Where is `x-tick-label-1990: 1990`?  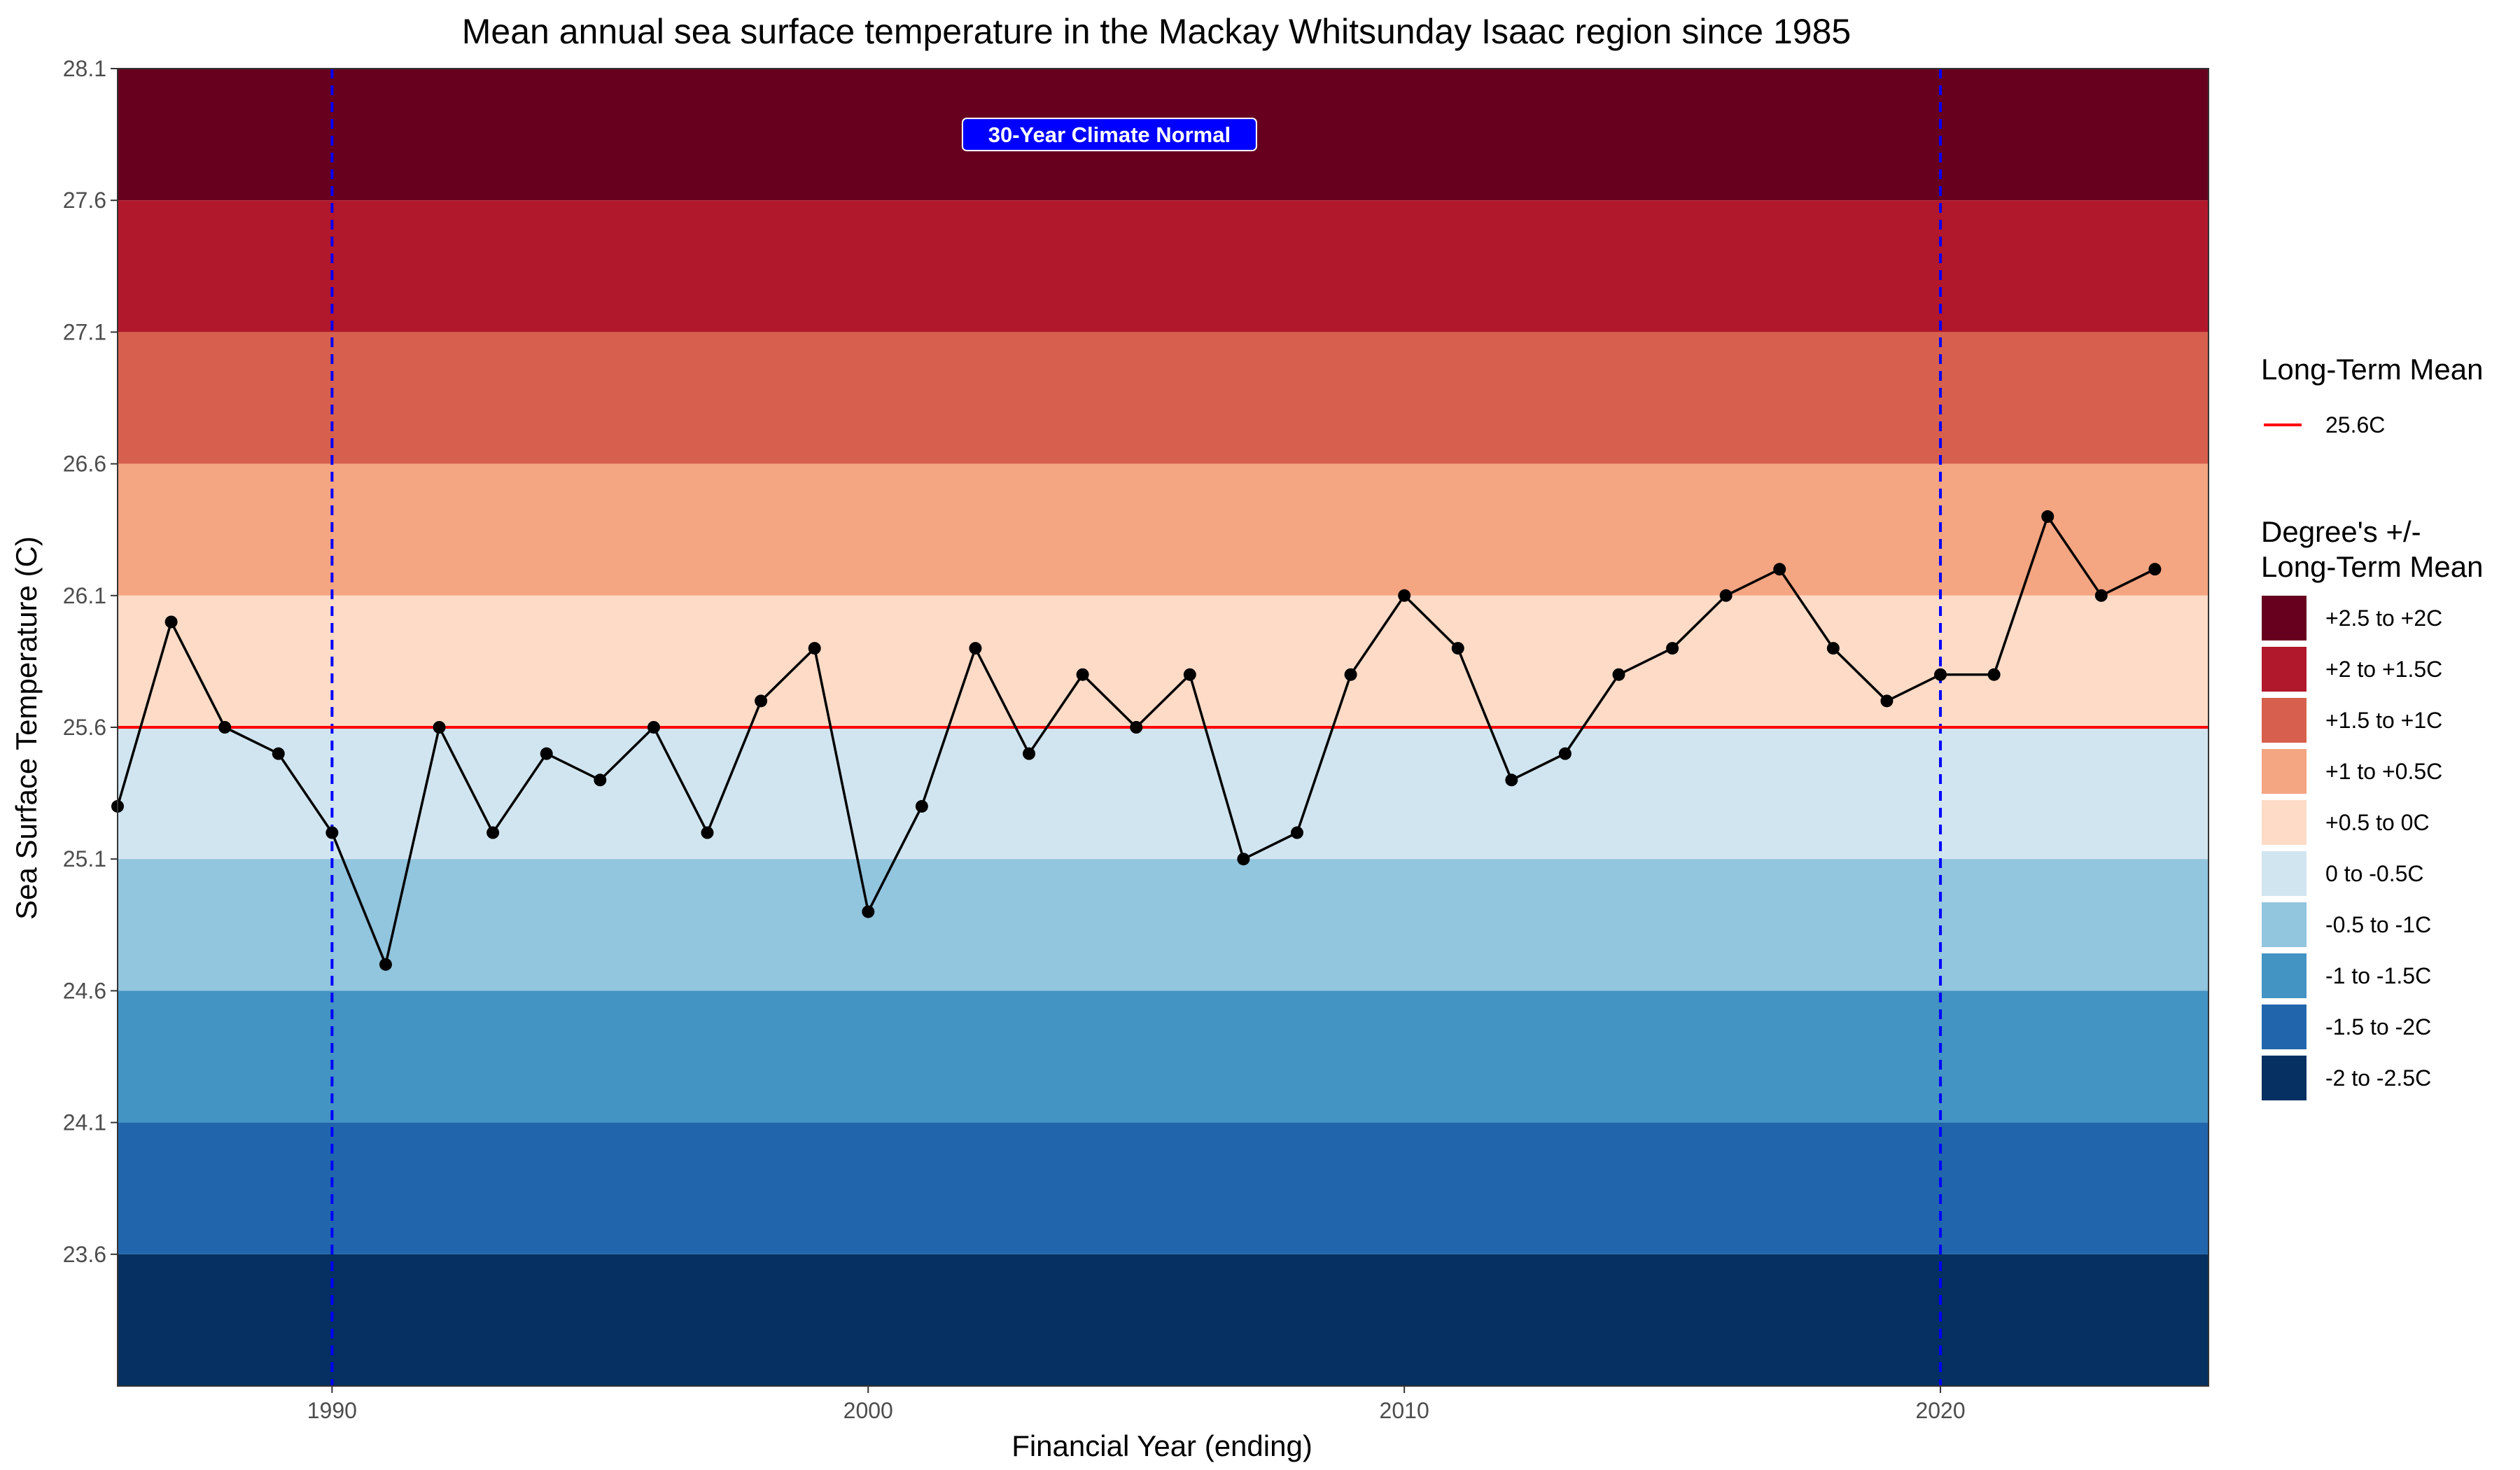 x-tick-label-1990: 1990 is located at coordinates (332, 1410).